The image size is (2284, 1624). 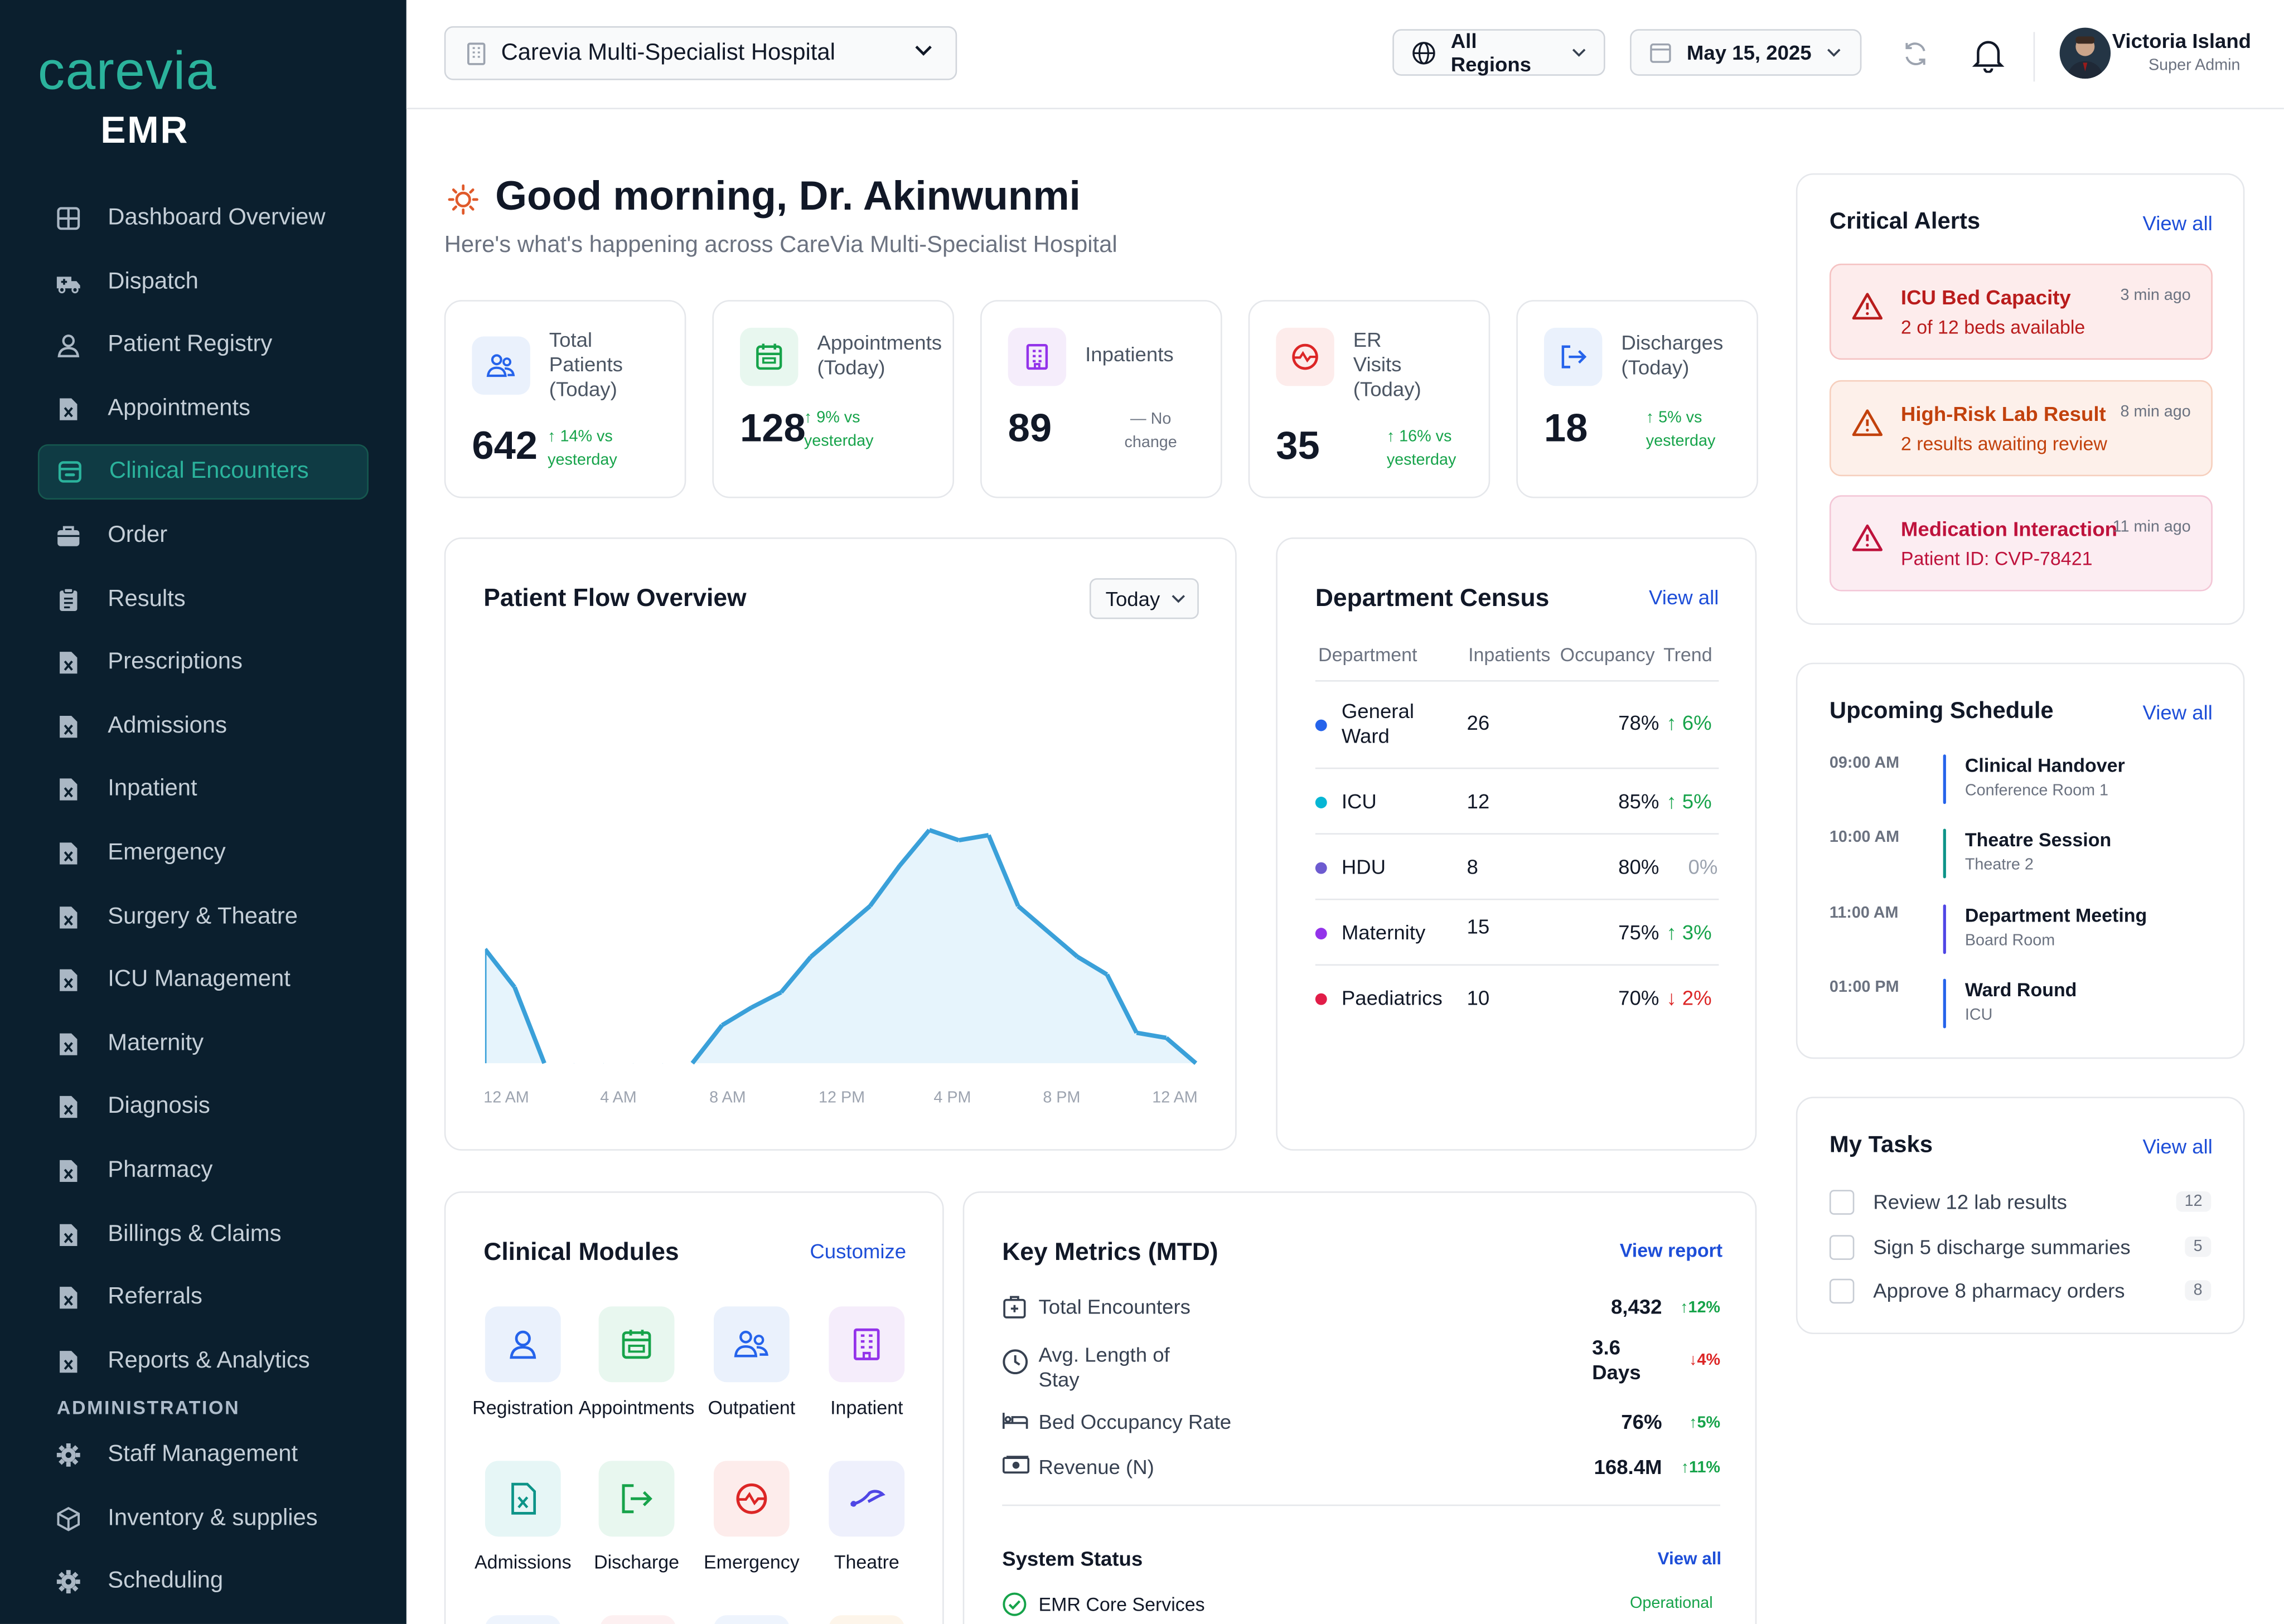 What do you see at coordinates (168, 726) in the screenshot?
I see `sidebar-item-label: Admissions` at bounding box center [168, 726].